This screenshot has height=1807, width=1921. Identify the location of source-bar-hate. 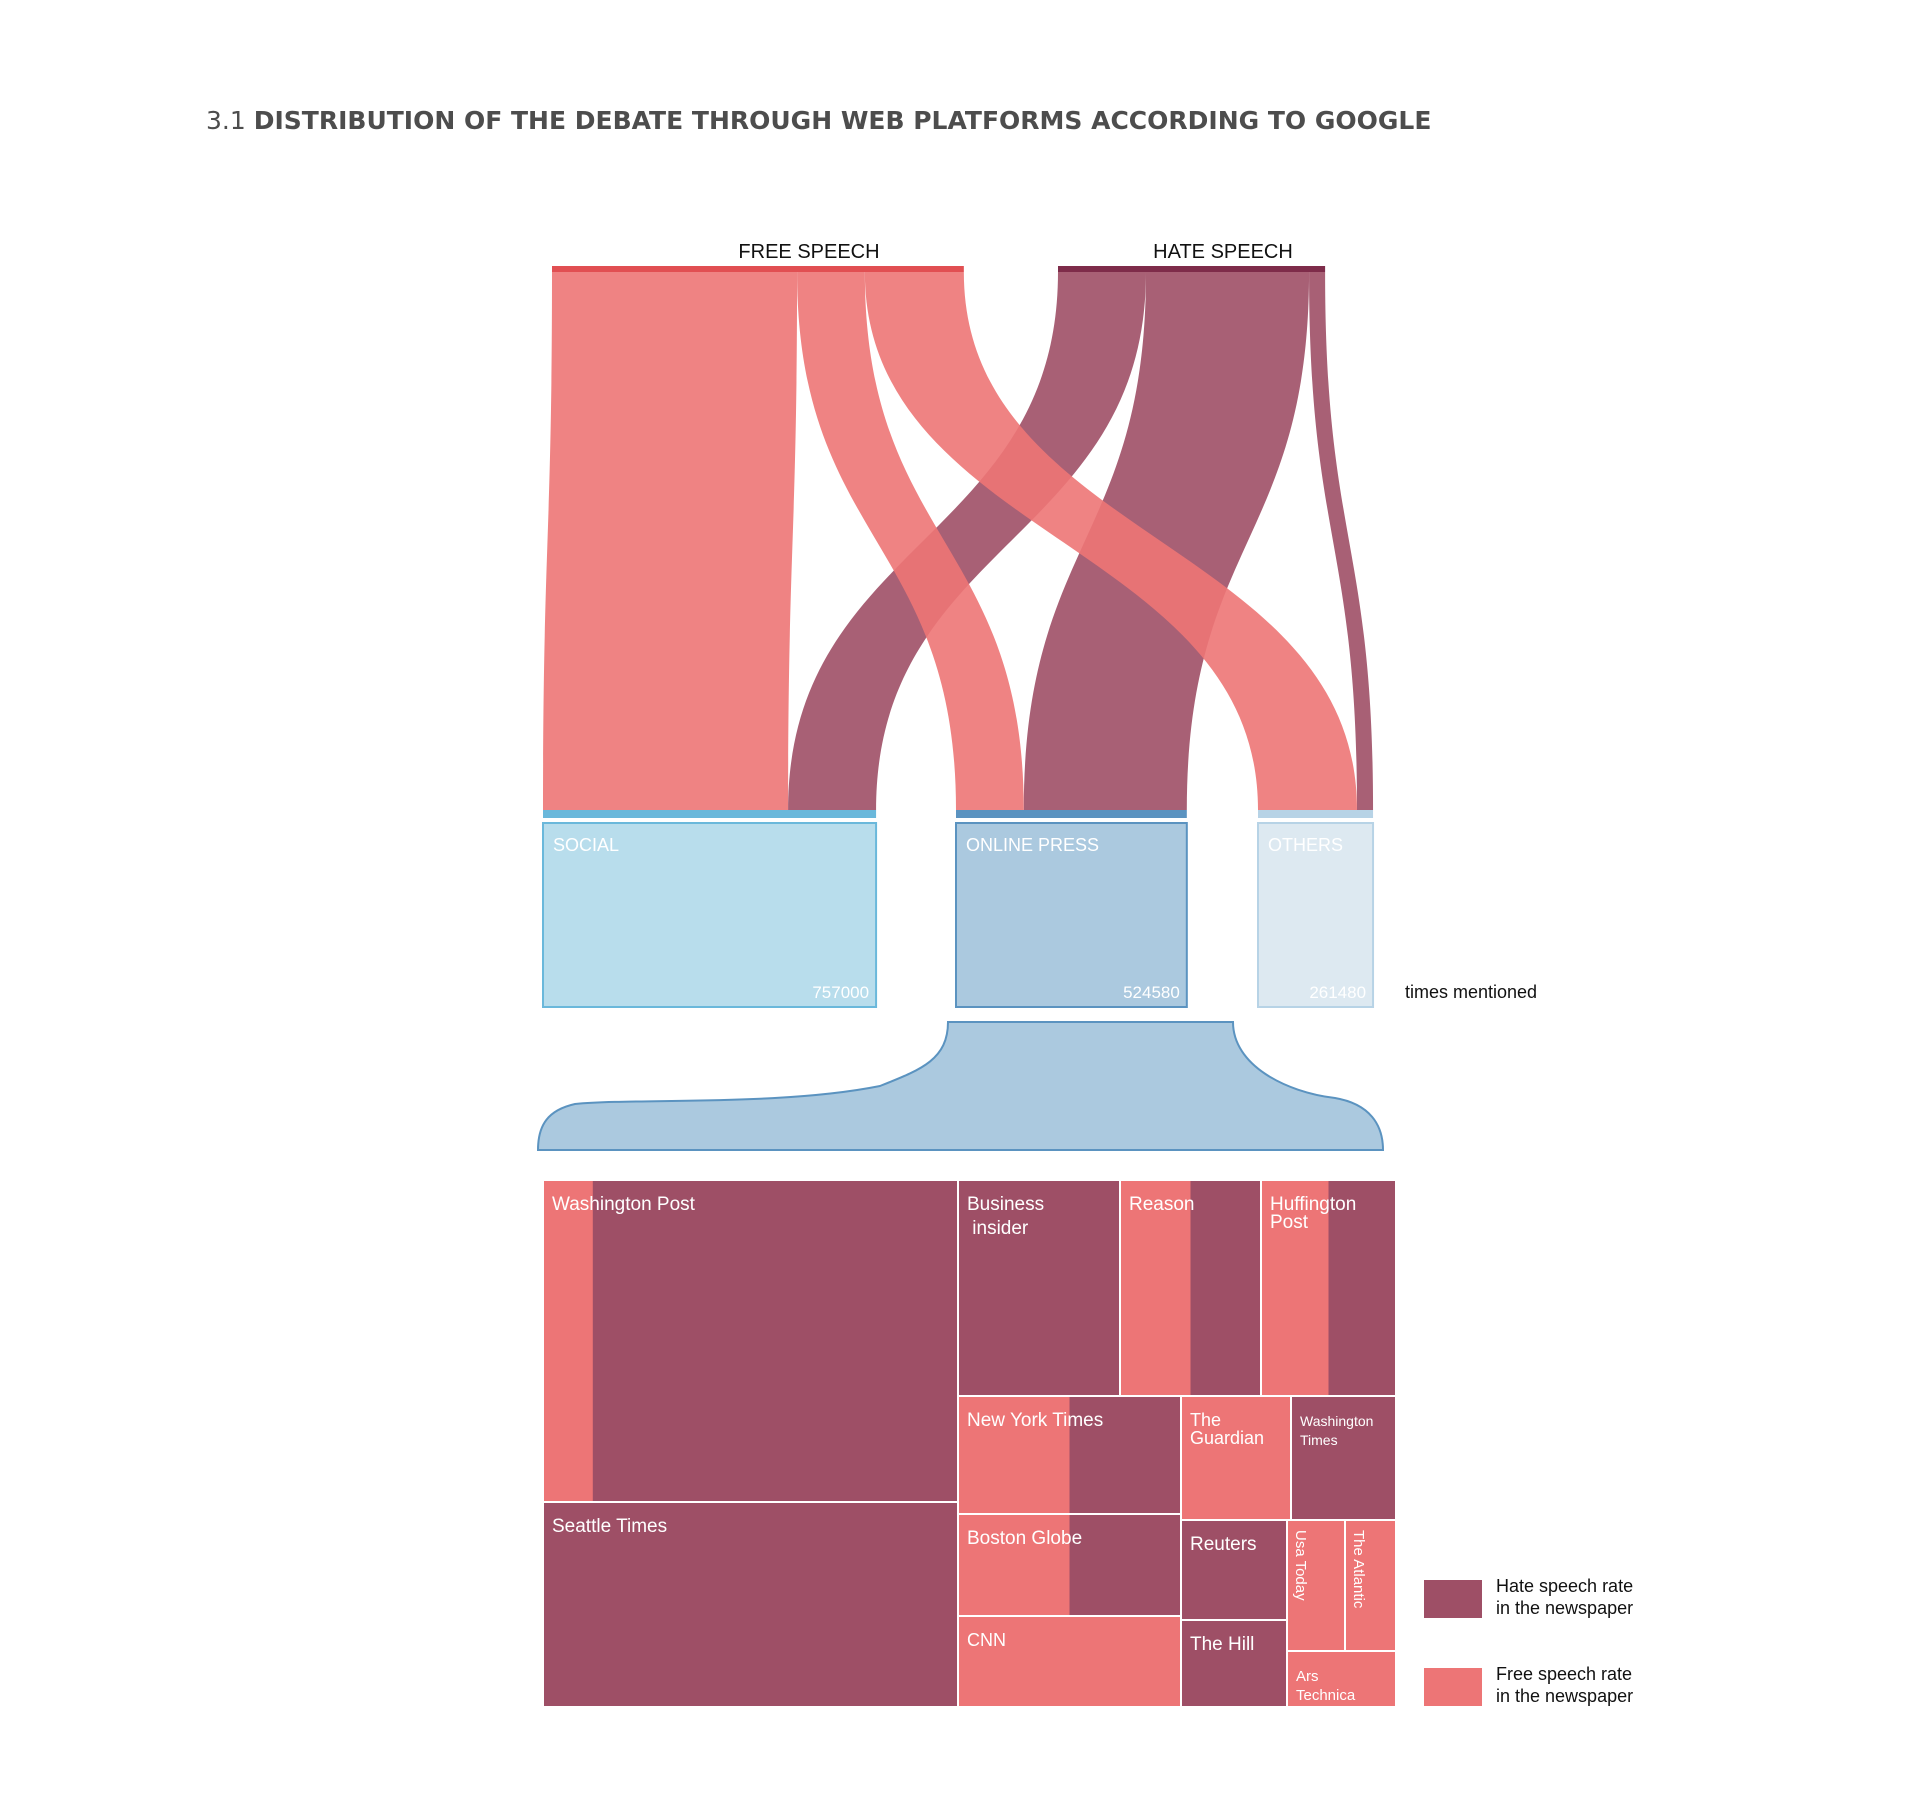
(1192, 269).